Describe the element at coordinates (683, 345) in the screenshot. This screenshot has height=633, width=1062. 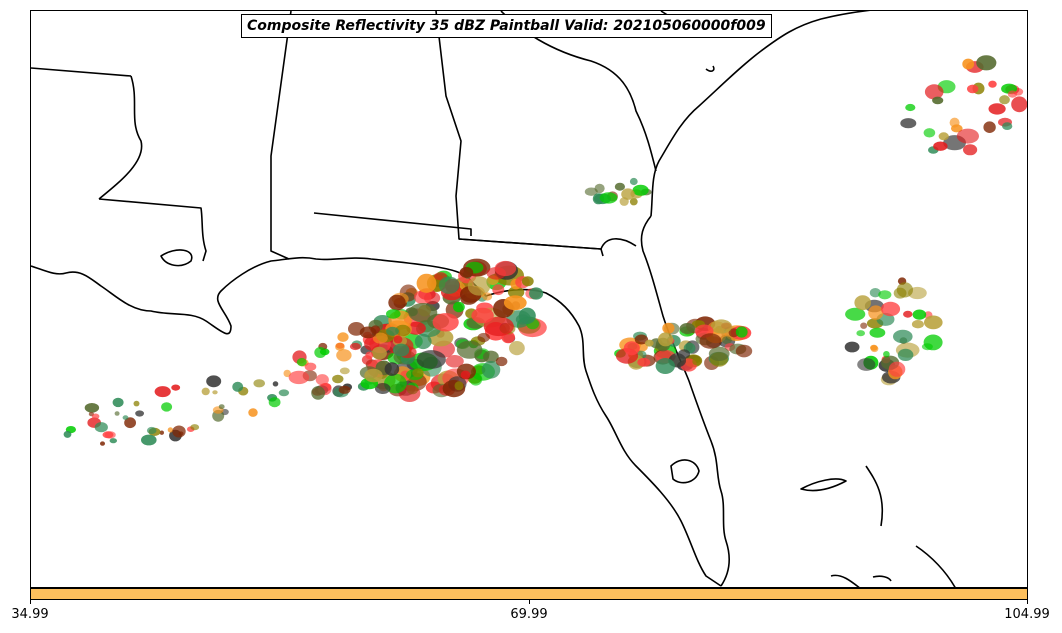
I see `central-florida-cluster` at that location.